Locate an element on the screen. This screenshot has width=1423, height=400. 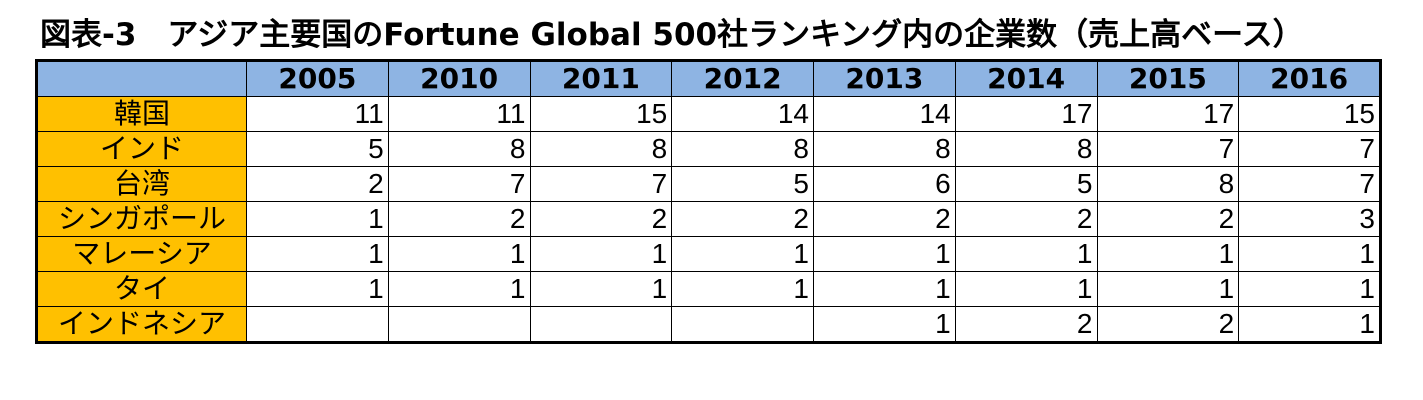
row-label: 韓国 is located at coordinates (141, 114).